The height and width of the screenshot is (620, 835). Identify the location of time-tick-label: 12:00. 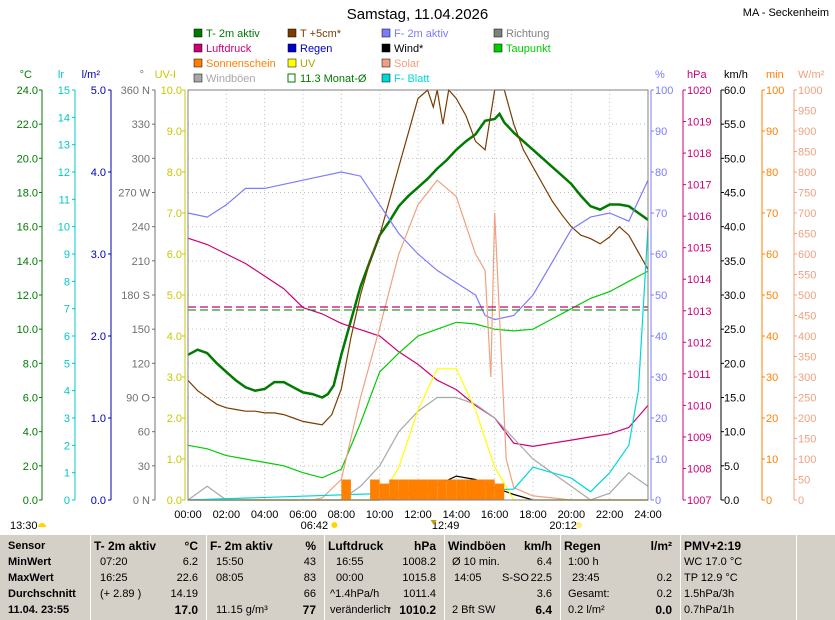
(418, 515).